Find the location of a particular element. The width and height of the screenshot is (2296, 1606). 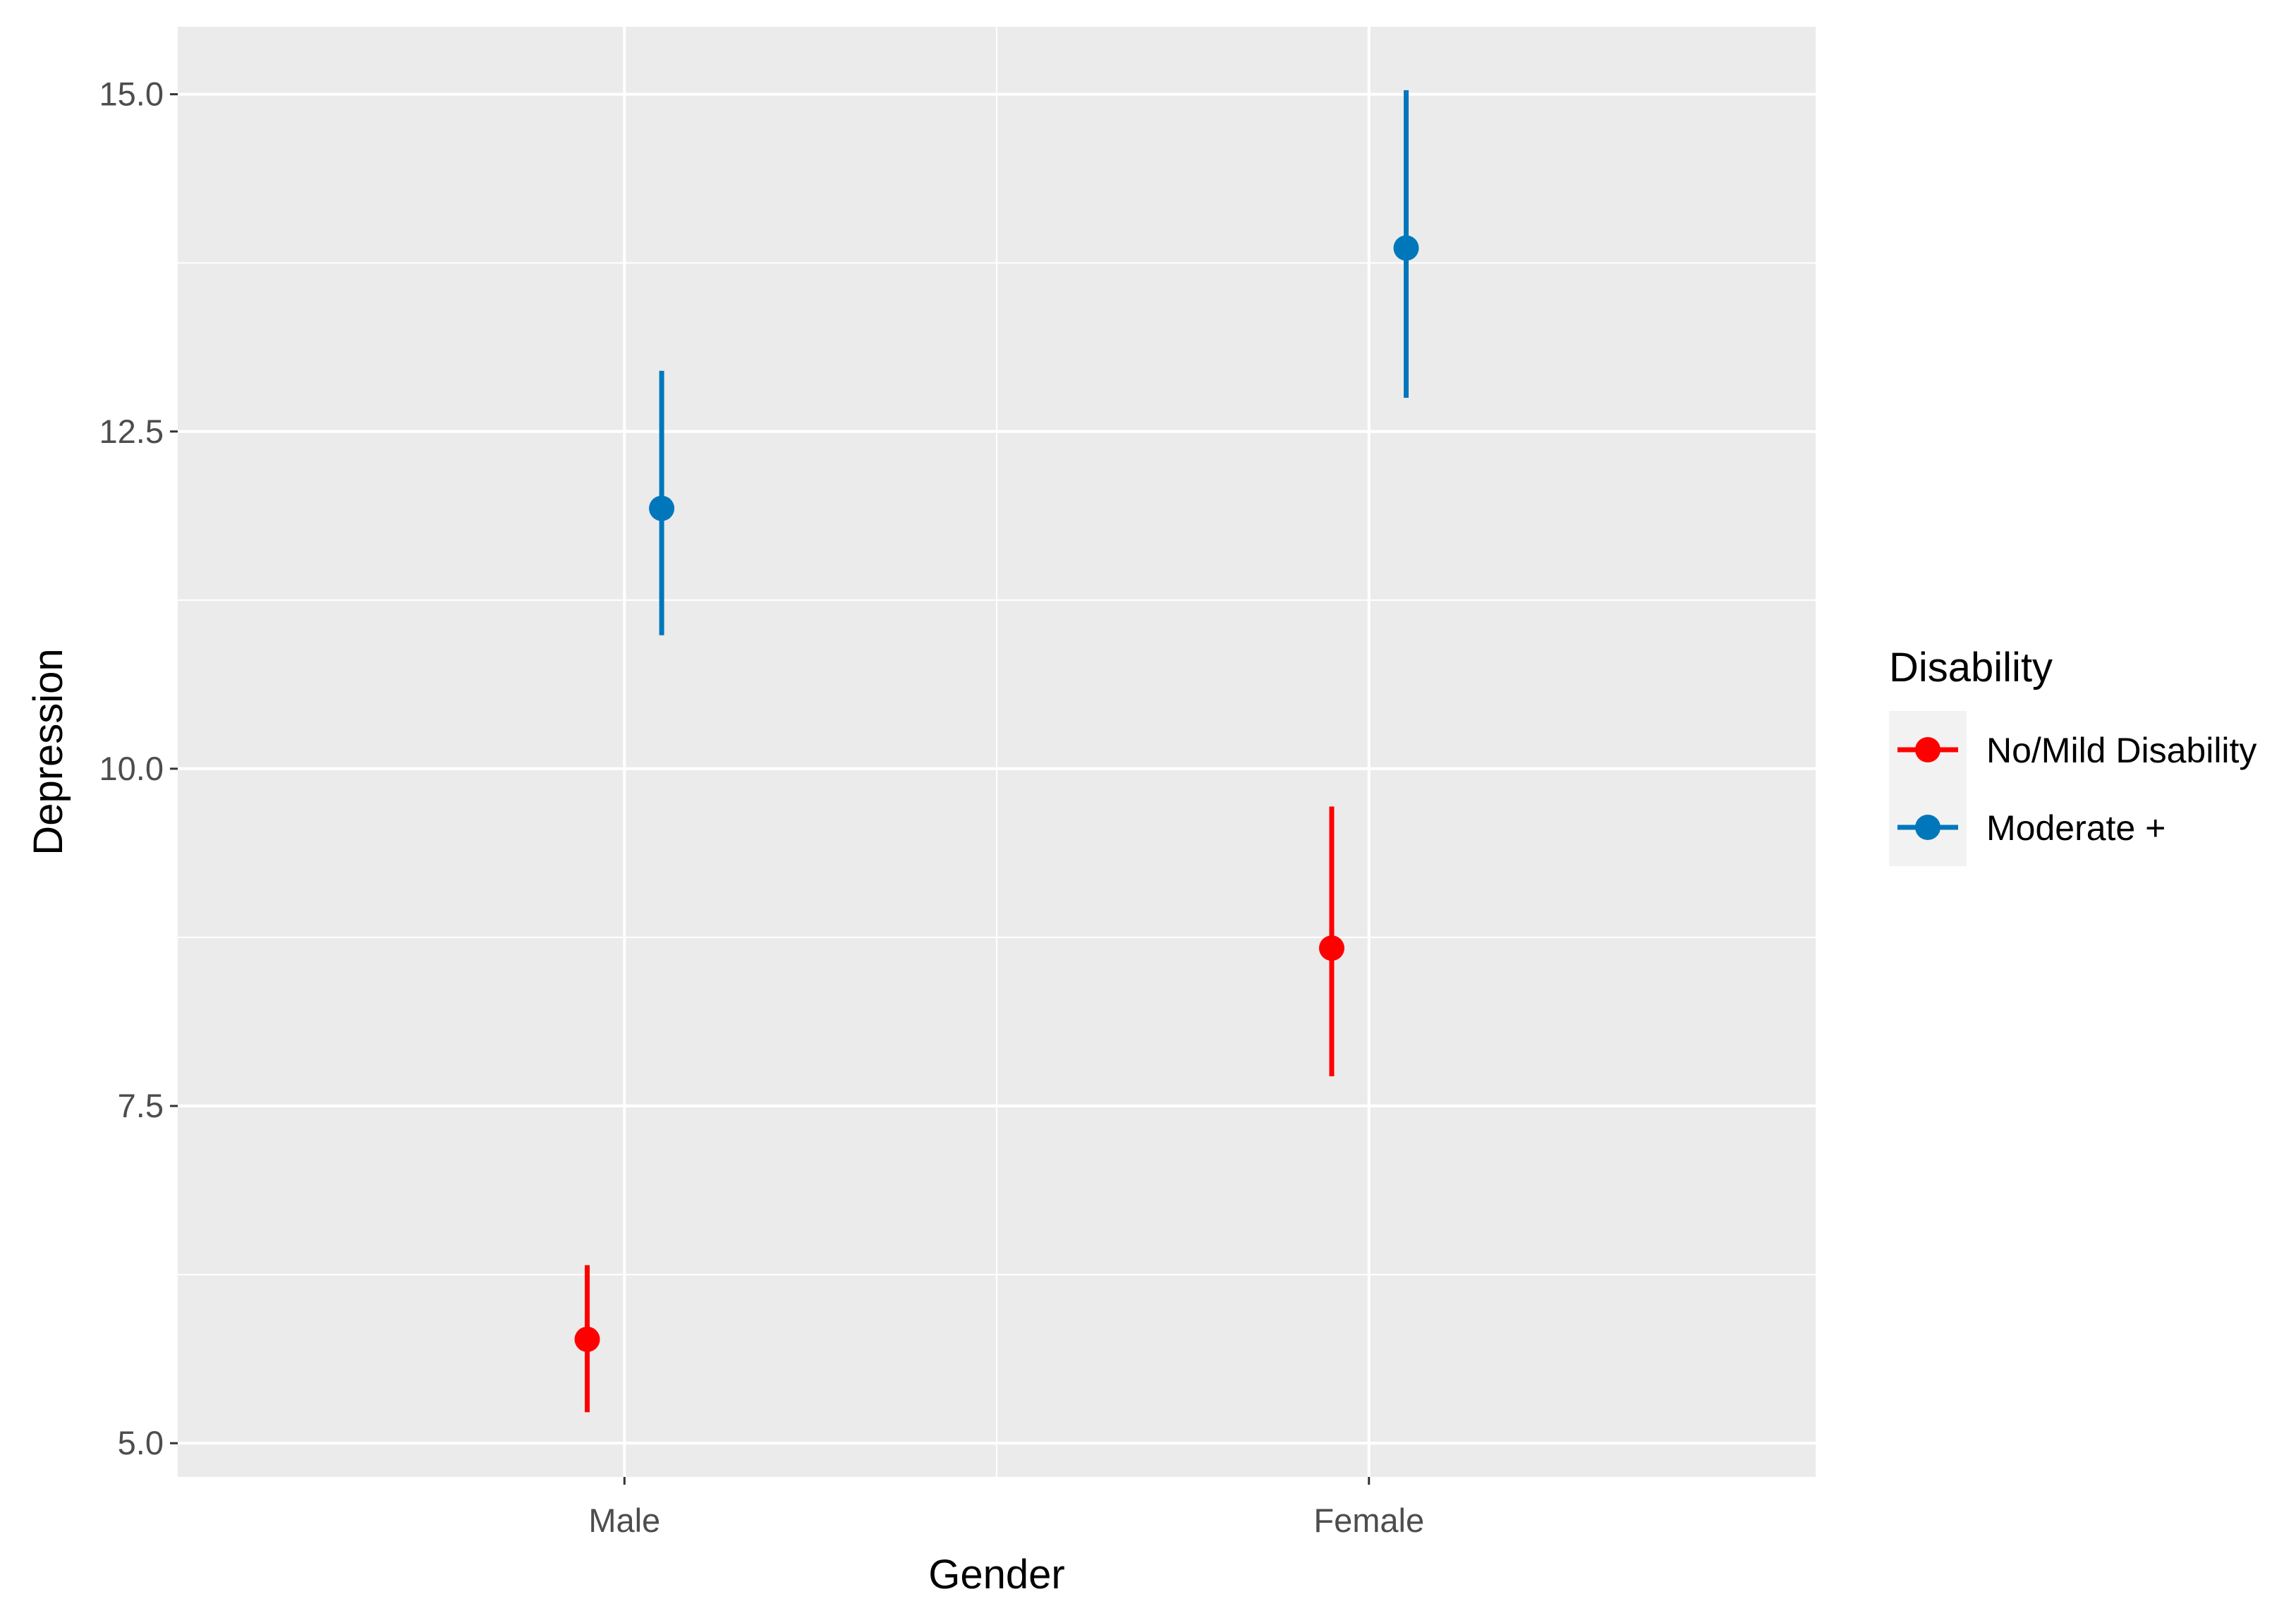

legend-label-0: No/Mild Disability is located at coordinates (2121, 750).